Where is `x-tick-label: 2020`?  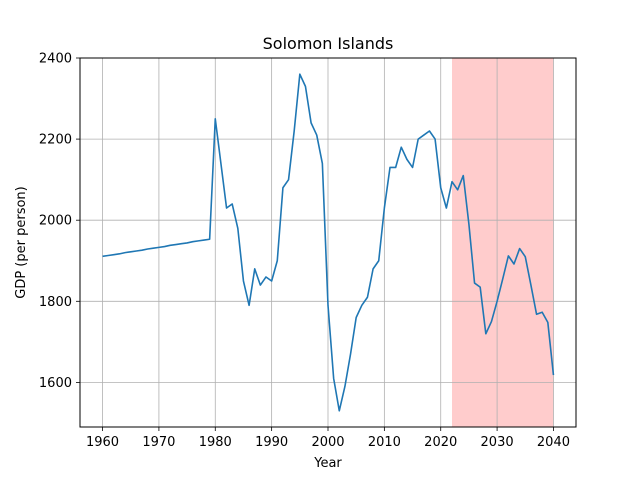 x-tick-label: 2020 is located at coordinates (440, 442).